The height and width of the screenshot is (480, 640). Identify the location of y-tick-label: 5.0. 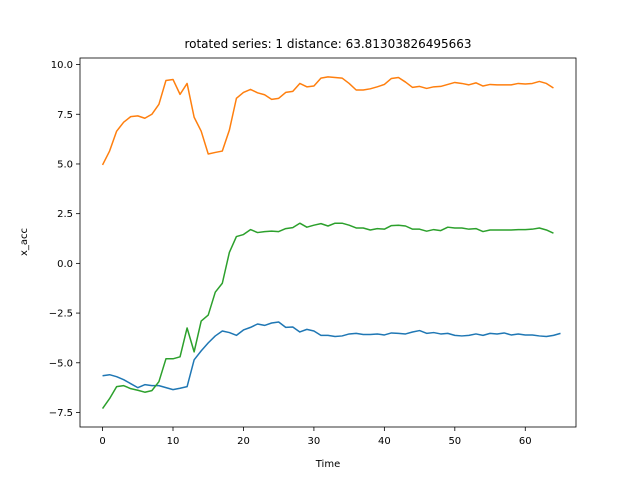
(65, 164).